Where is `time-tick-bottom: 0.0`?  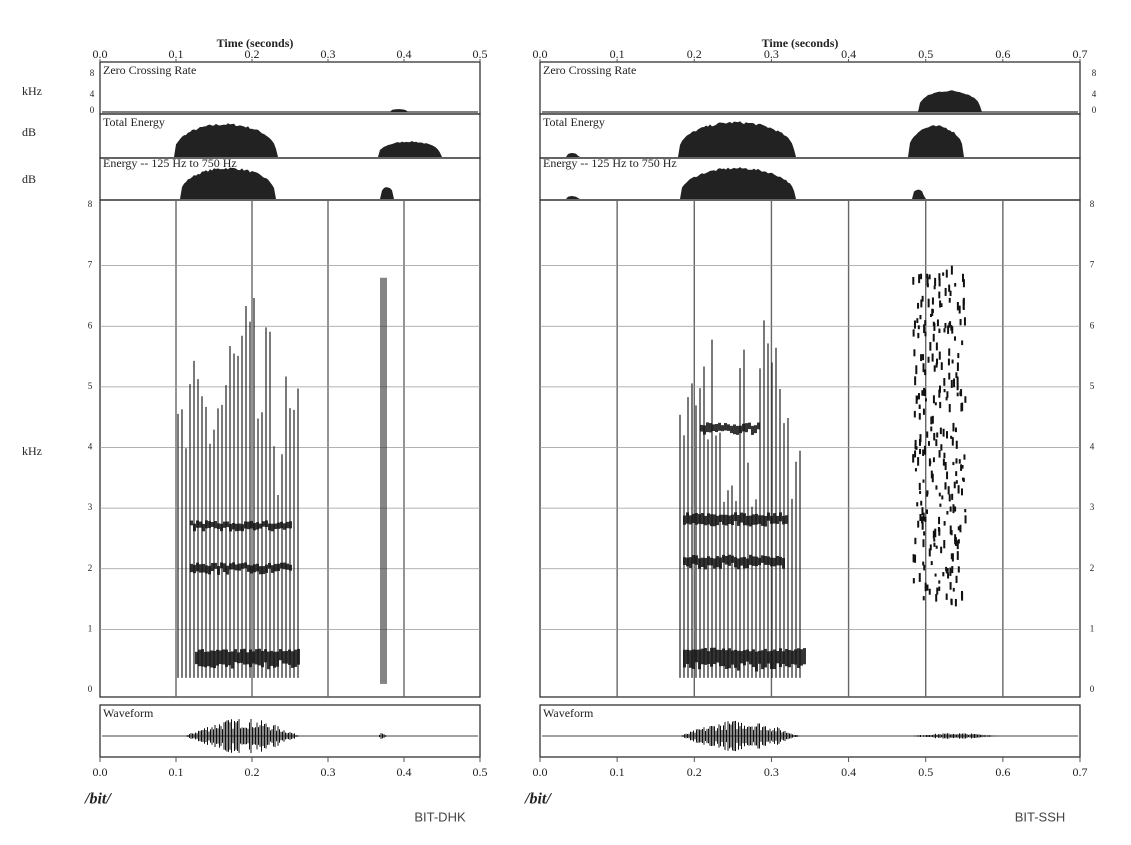
time-tick-bottom: 0.0 is located at coordinates (100, 772).